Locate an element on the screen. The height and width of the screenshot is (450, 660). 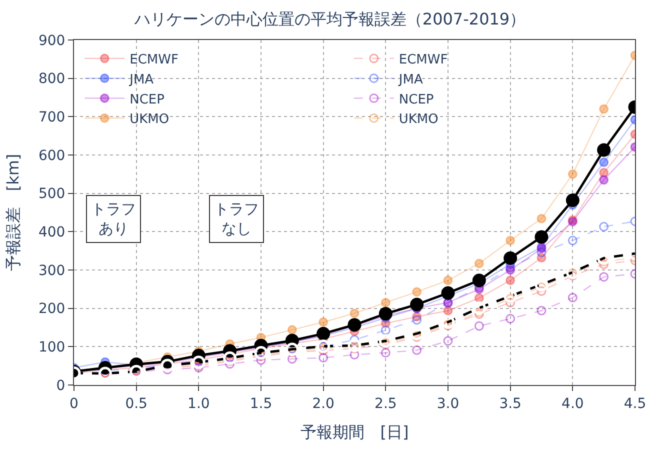
x-tick-label: 2.0 is located at coordinates (323, 404).